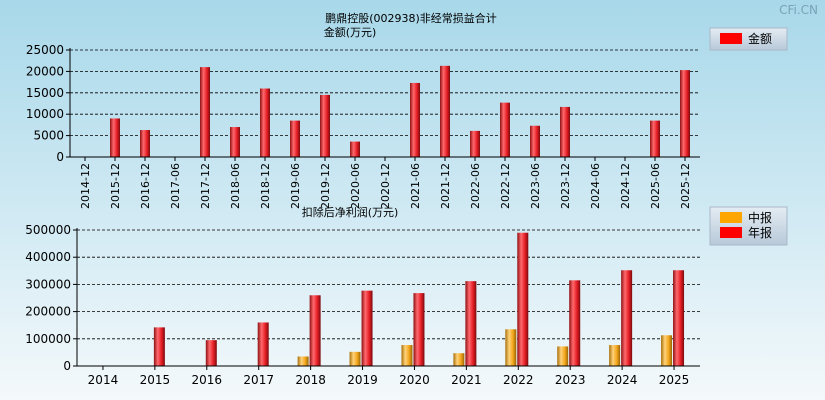 The height and width of the screenshot is (400, 825). Describe the element at coordinates (407, 355) in the screenshot. I see `bar-中报-2020` at that location.